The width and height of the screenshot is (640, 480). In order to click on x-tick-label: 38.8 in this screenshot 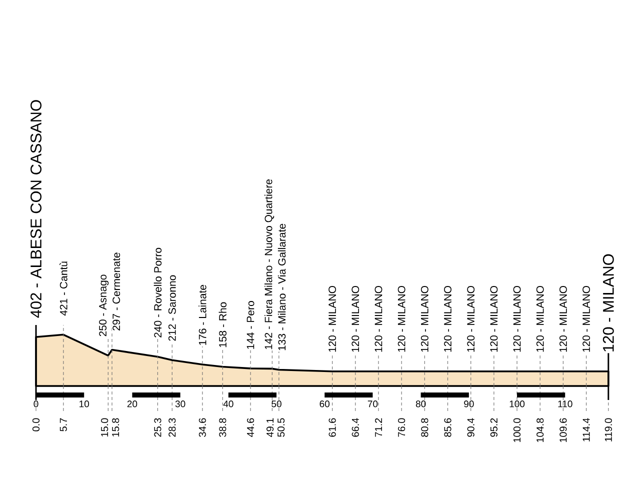, I will do `click(222, 427)`.